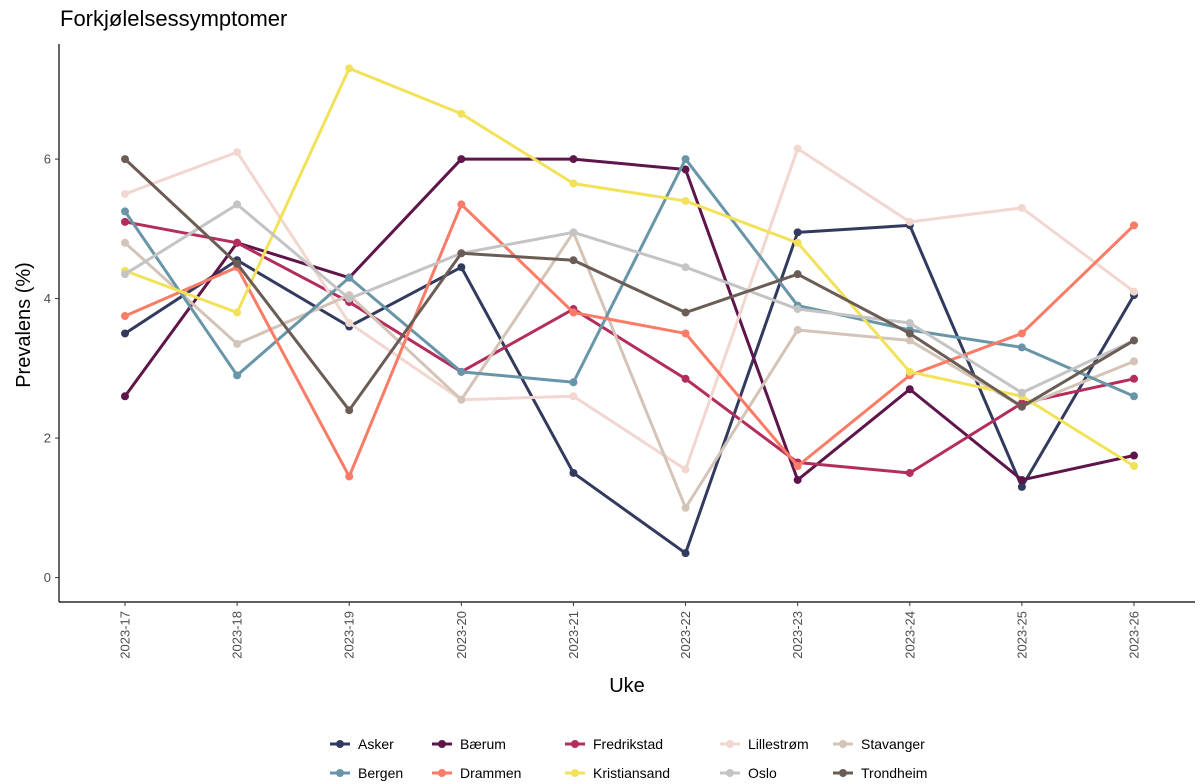  Describe the element at coordinates (614, 744) in the screenshot. I see `legend-item-fredrikstad: Fredrikstad` at that location.